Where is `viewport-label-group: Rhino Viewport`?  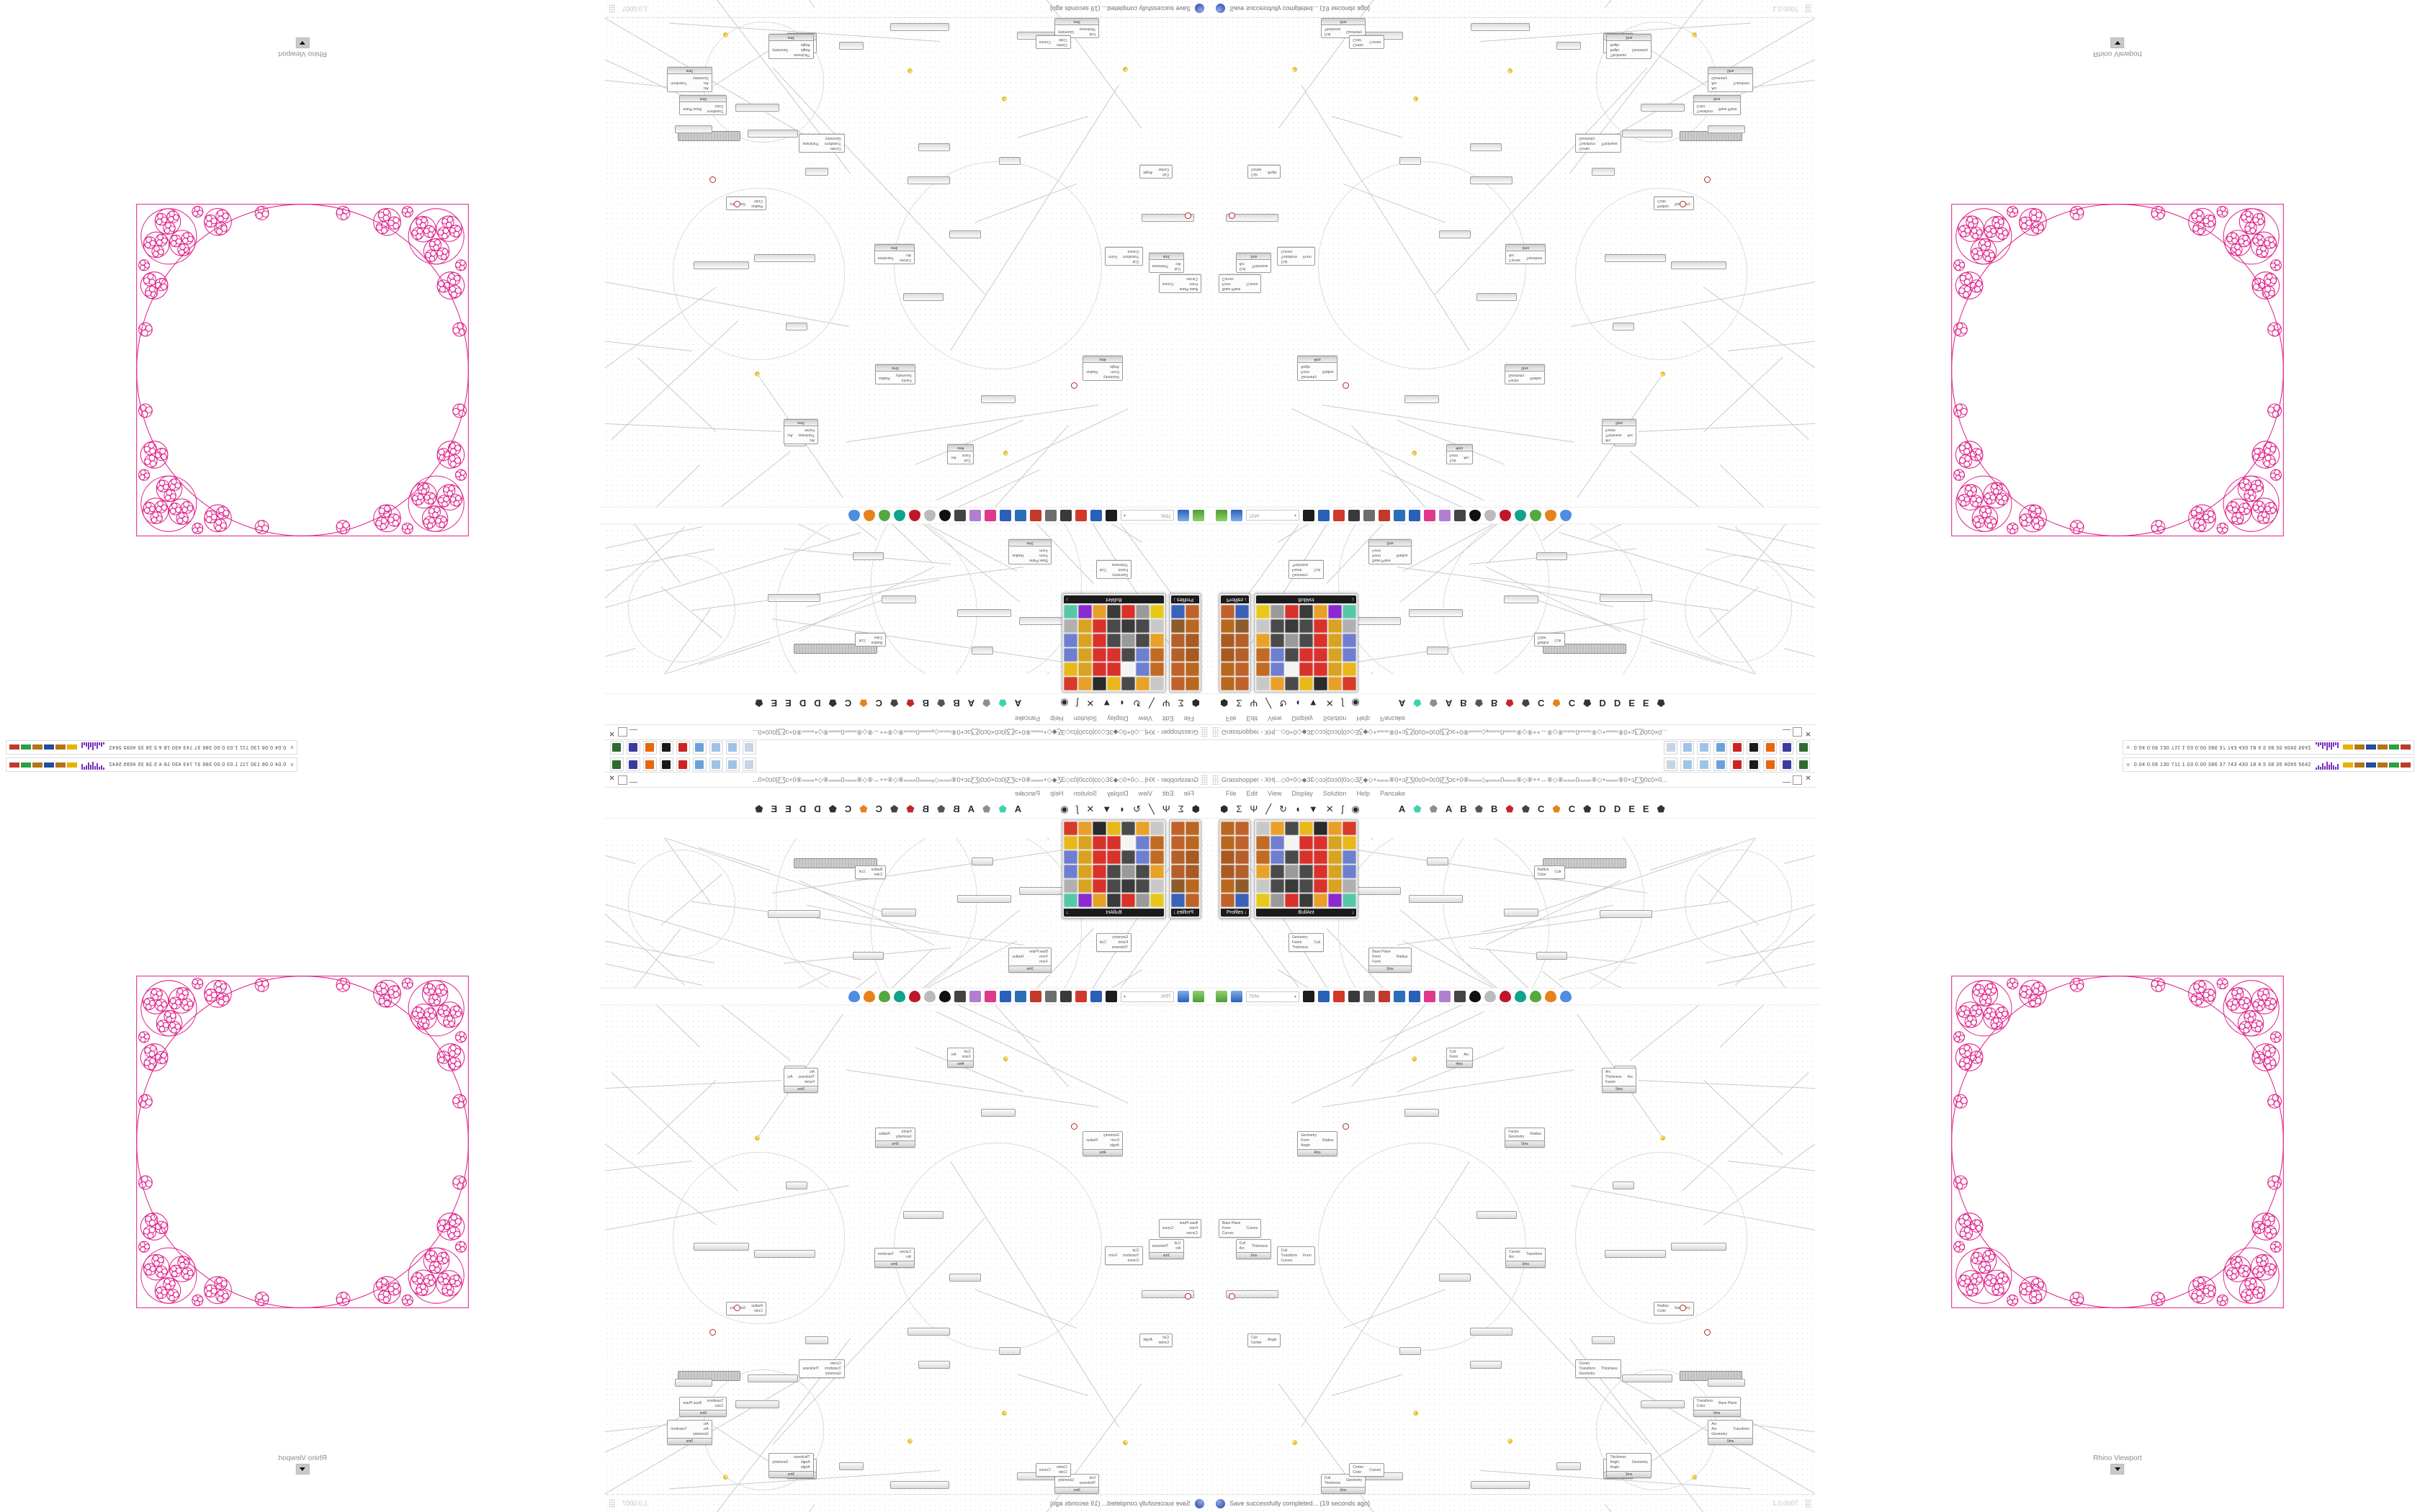 viewport-label-group: Rhino Viewport is located at coordinates (302, 47).